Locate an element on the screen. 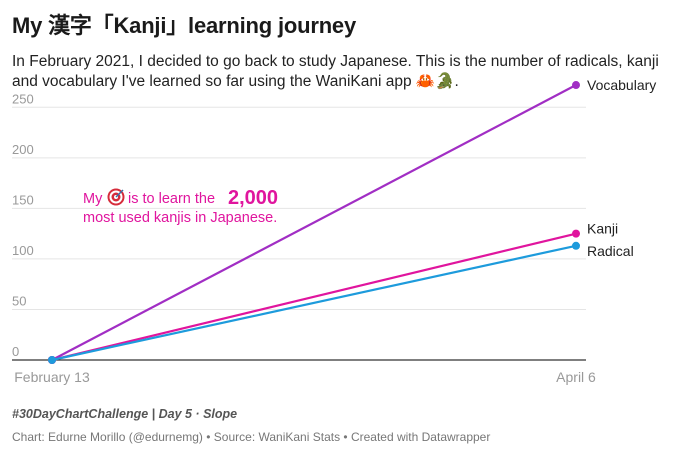 The image size is (680, 461). annotation-goal-number: 2,000 is located at coordinates (253, 198).